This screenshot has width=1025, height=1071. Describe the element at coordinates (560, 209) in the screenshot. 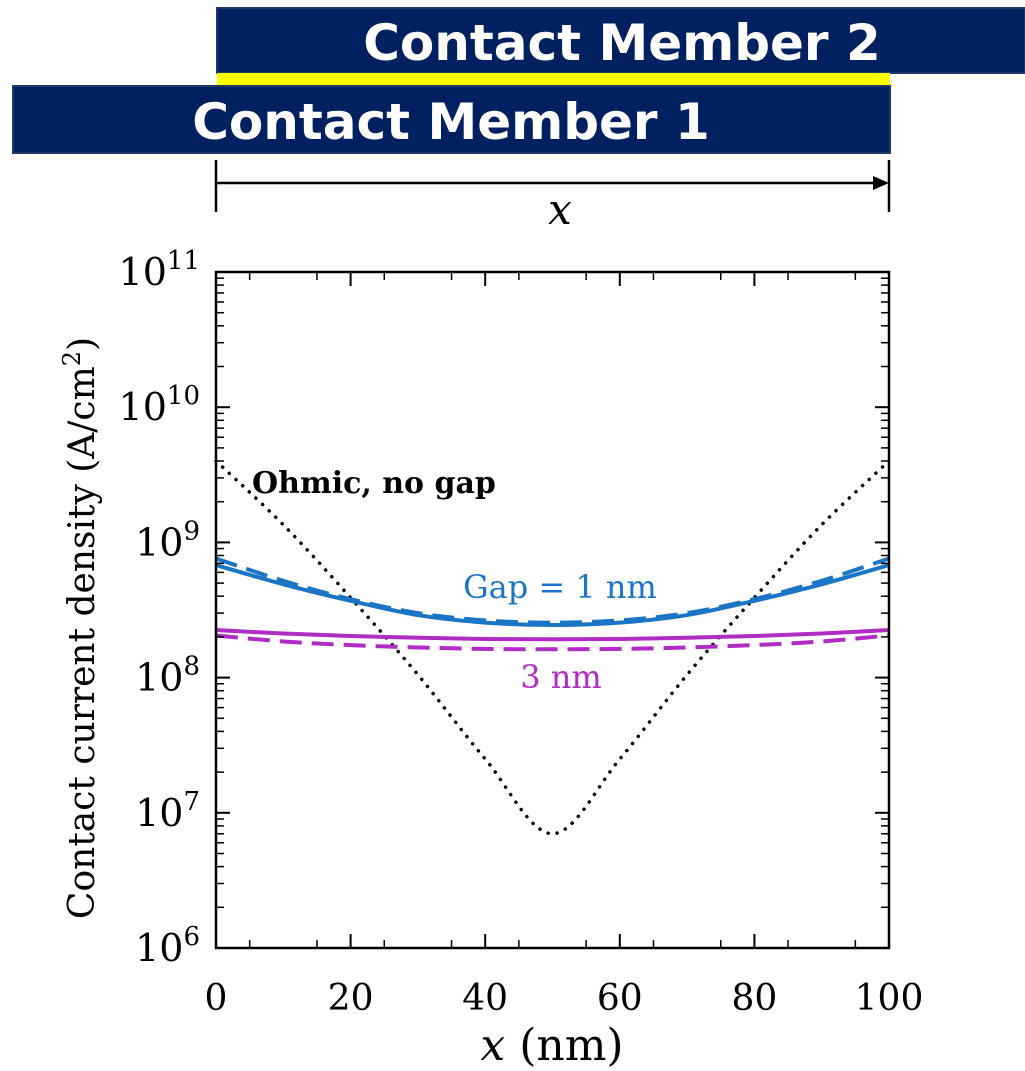

I see `dimension-label: x` at that location.